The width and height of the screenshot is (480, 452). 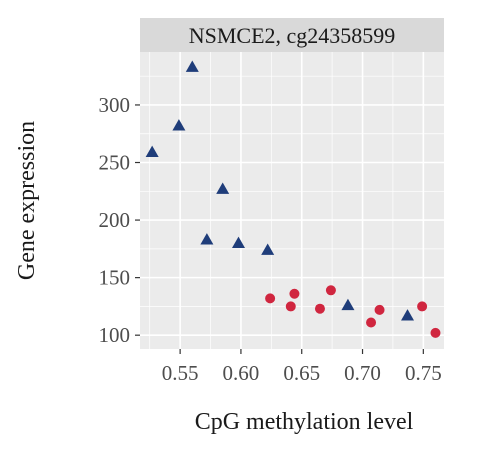 I want to click on facet-strip-background, so click(x=292, y=35).